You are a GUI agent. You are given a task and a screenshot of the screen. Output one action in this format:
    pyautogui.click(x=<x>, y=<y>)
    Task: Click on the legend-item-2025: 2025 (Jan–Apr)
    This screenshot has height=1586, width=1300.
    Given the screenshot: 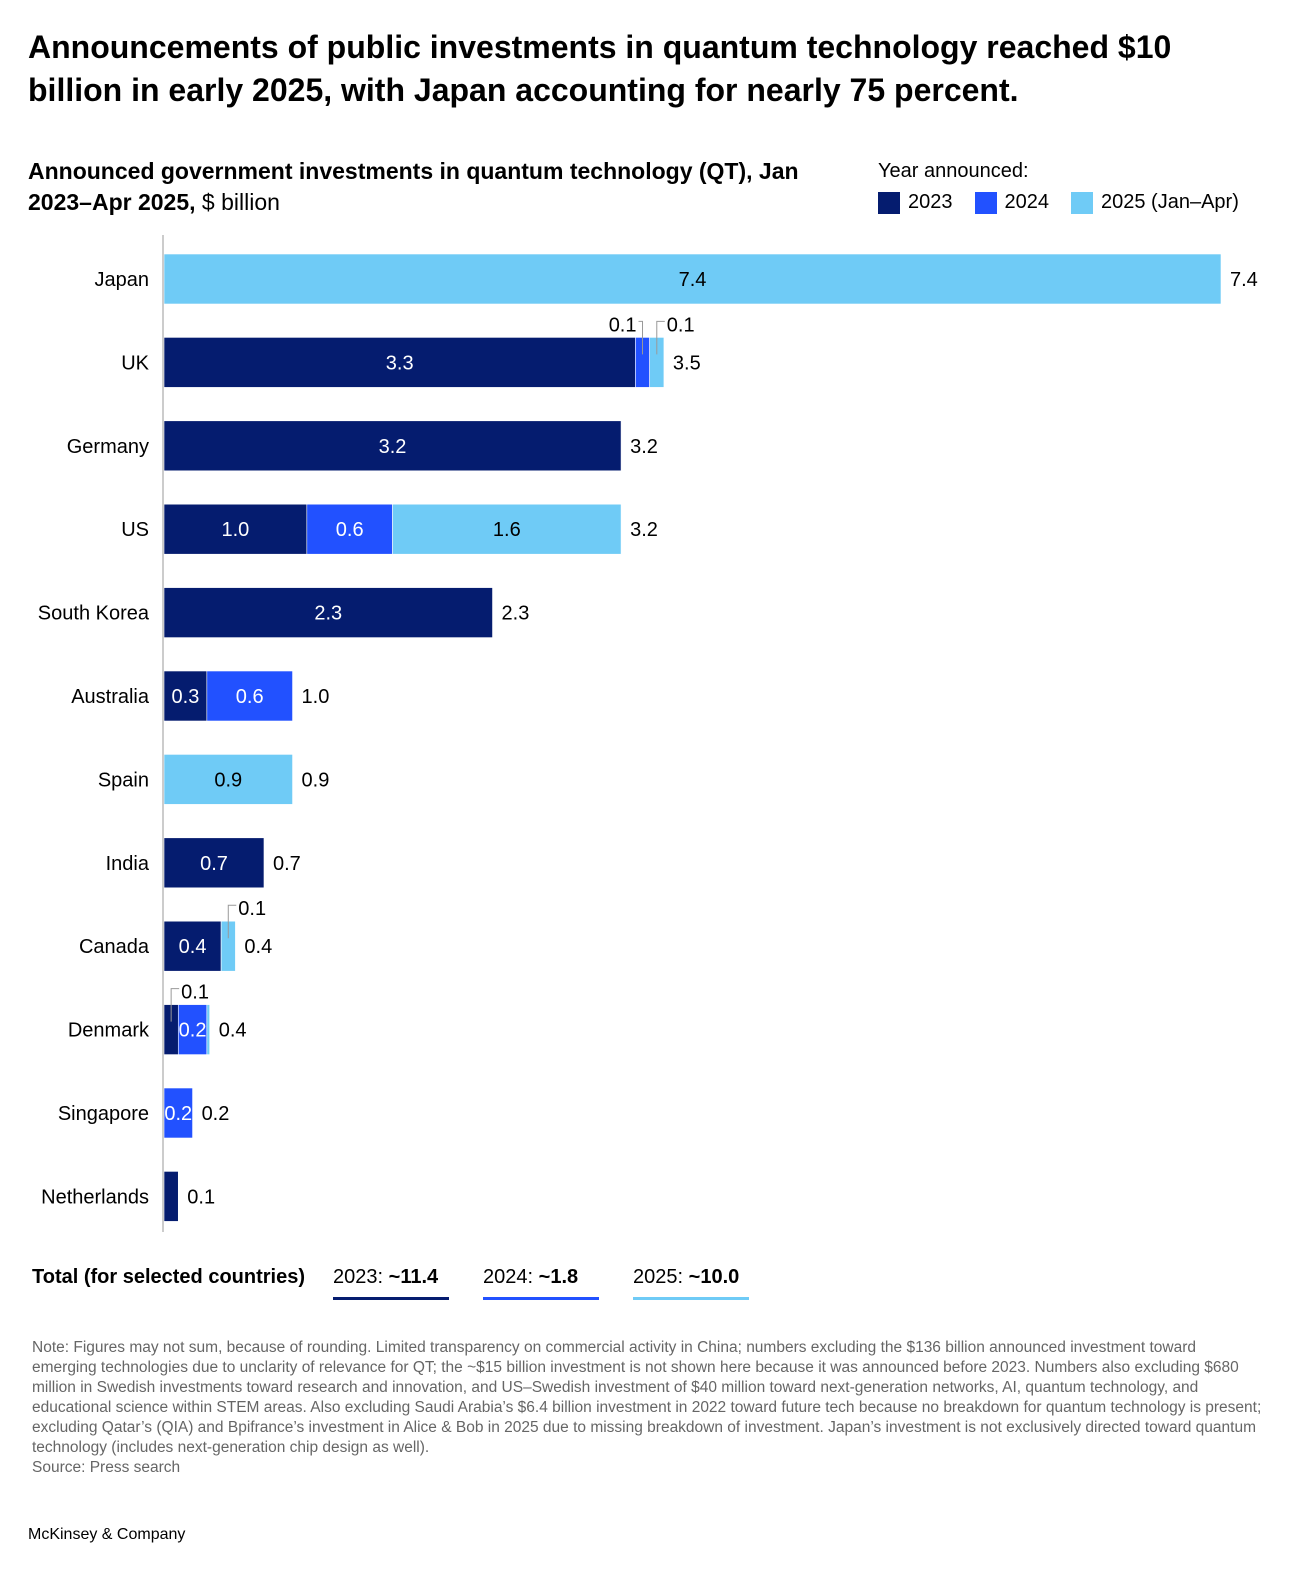 What is the action you would take?
    pyautogui.click(x=1155, y=202)
    